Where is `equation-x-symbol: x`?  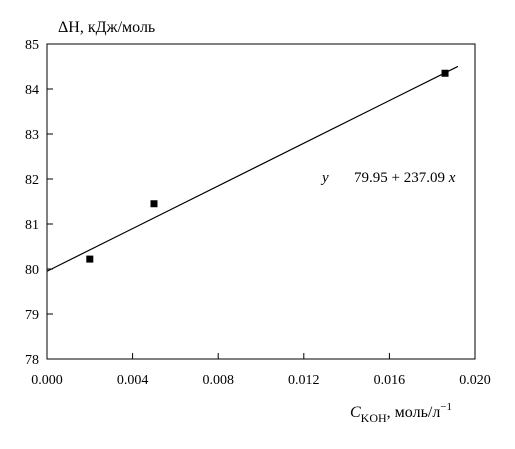 equation-x-symbol: x is located at coordinates (452, 178).